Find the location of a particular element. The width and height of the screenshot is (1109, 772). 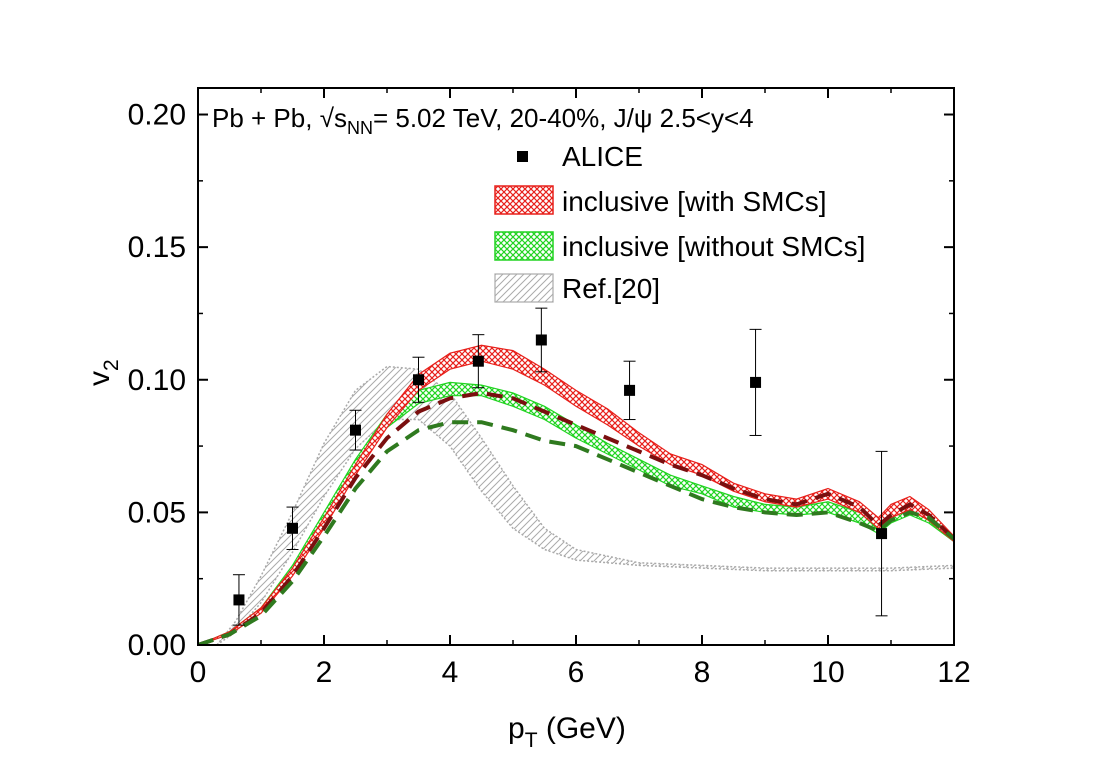

legend-marker-alice is located at coordinates (522, 156).